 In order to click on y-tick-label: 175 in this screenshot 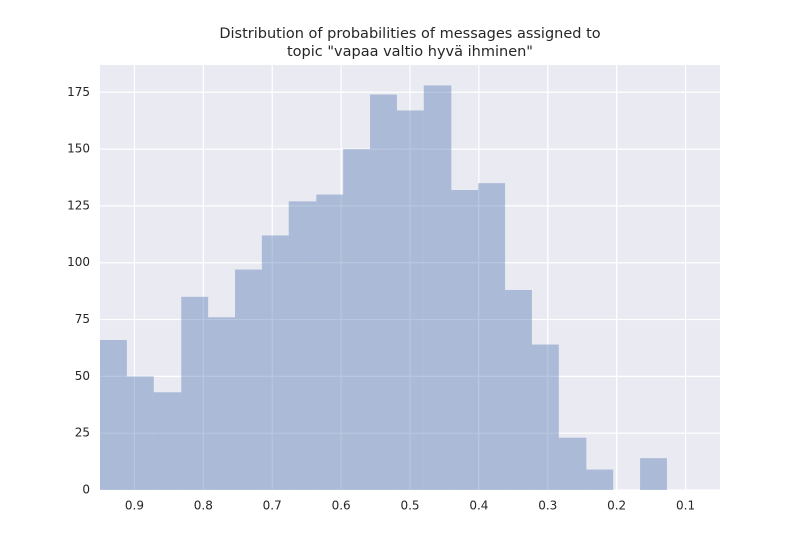, I will do `click(78, 92)`.